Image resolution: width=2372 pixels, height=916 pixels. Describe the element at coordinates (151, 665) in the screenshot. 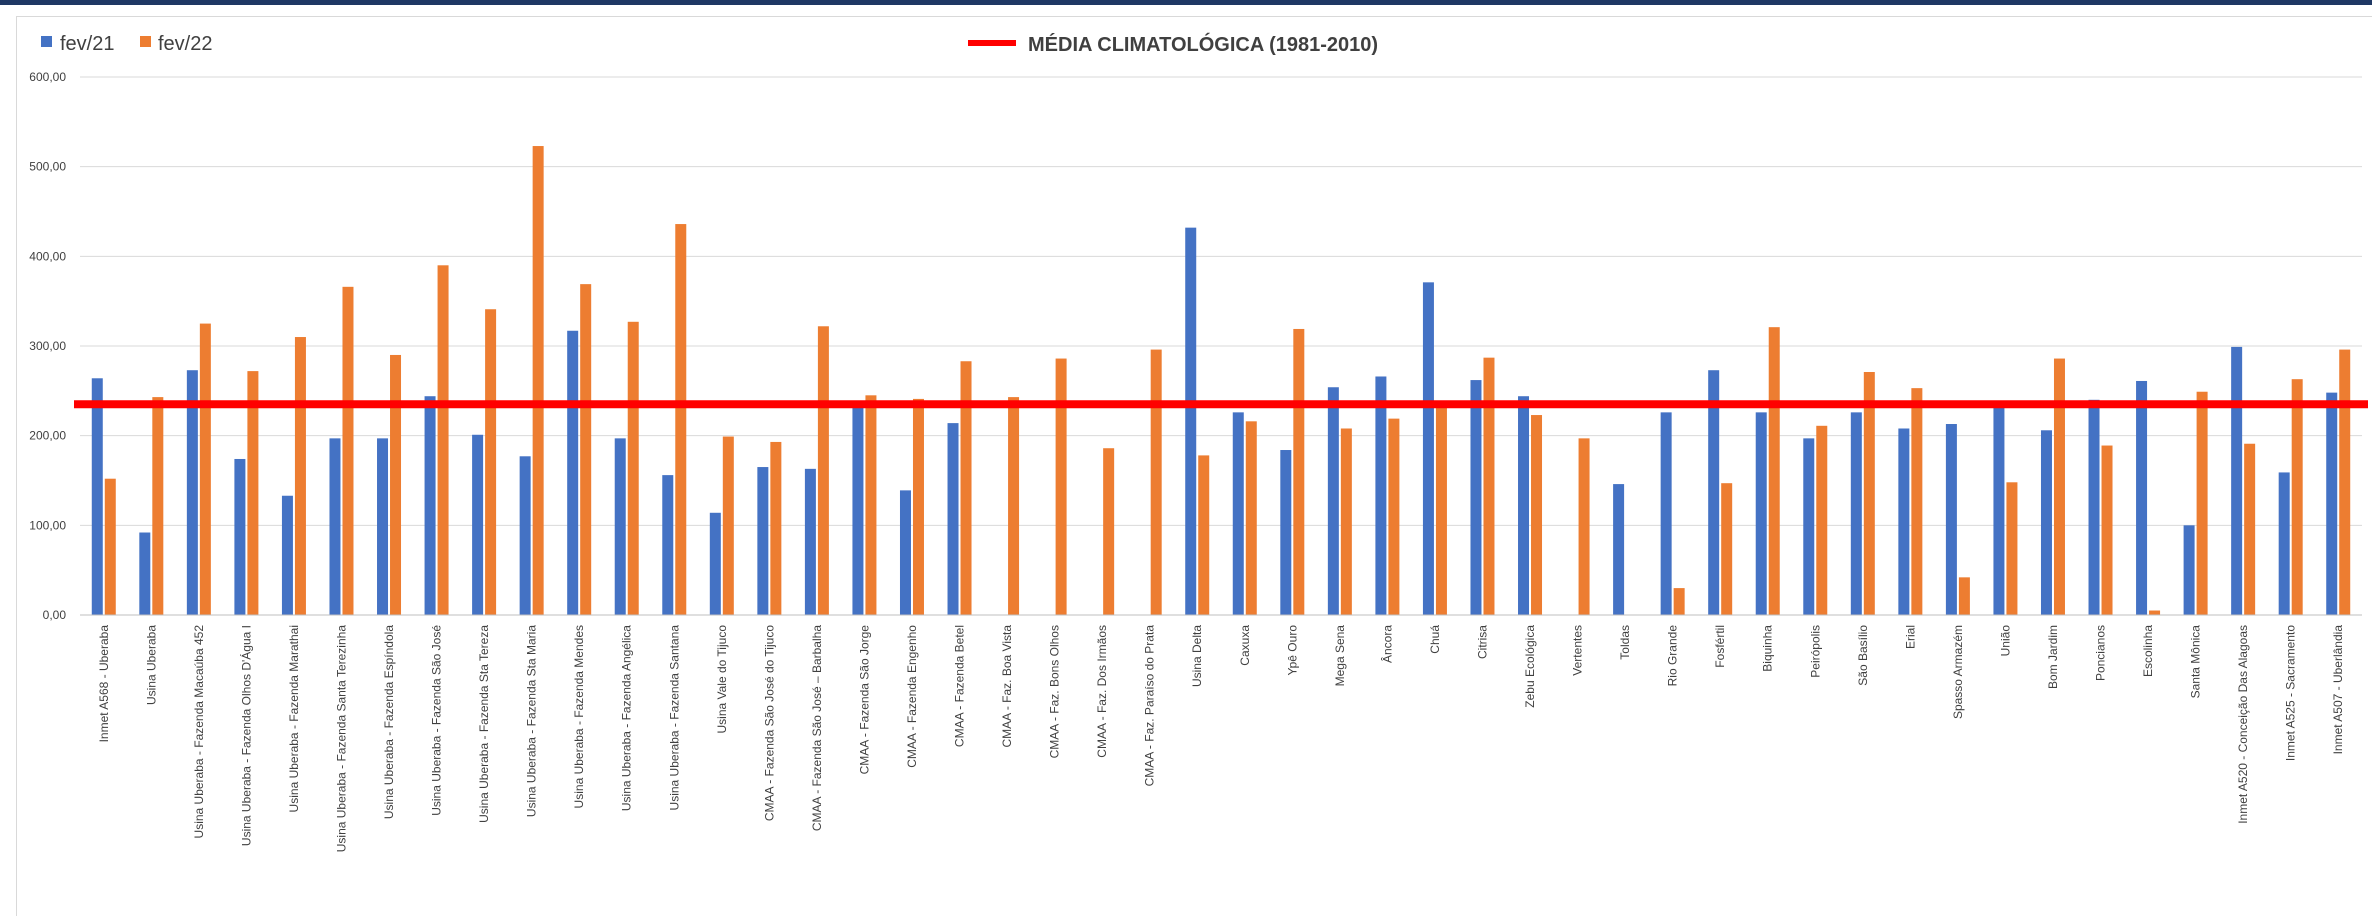

I see `x-category-label: Usina Uberaba` at that location.